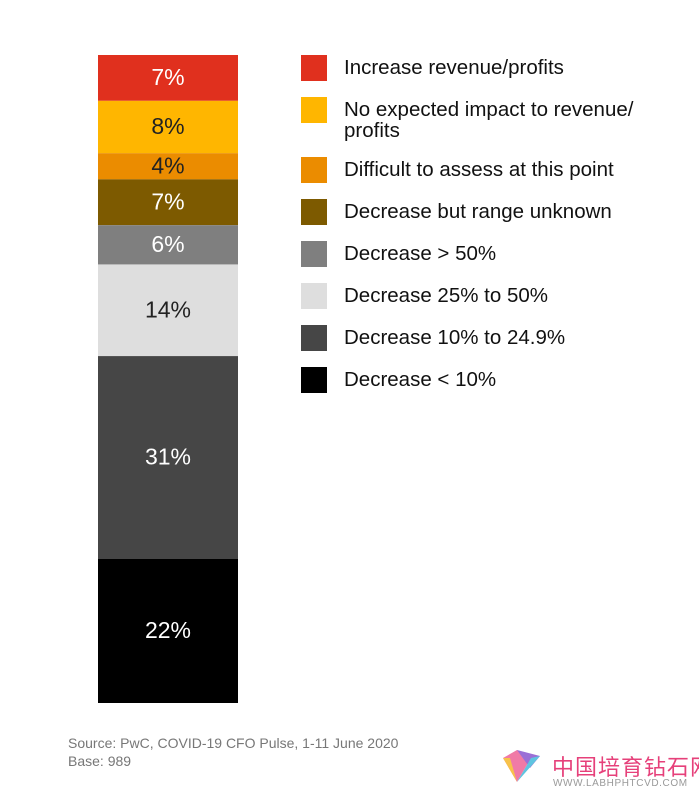  What do you see at coordinates (454, 67) in the screenshot?
I see `legend-label: Increase revenue/profits` at bounding box center [454, 67].